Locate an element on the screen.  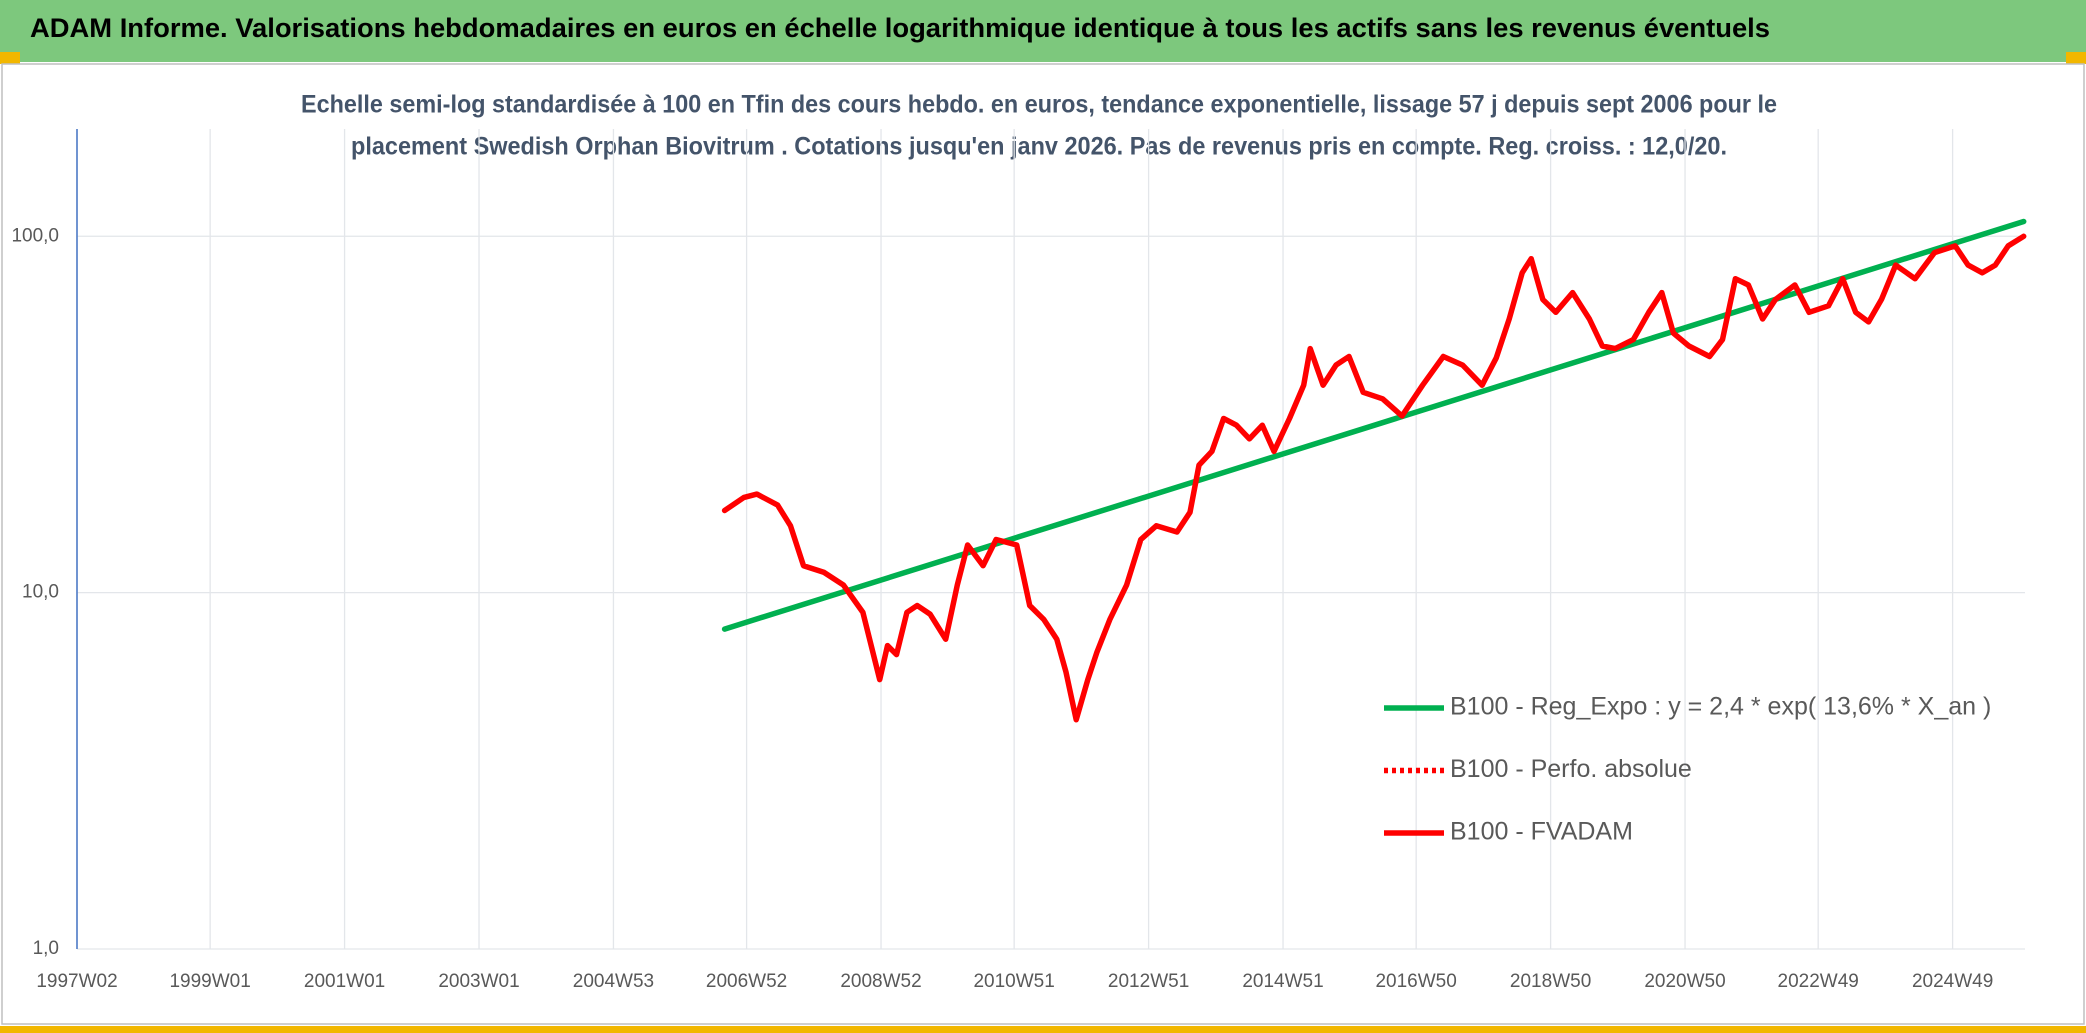
x-tick-label: 2014W51 is located at coordinates (1282, 981).